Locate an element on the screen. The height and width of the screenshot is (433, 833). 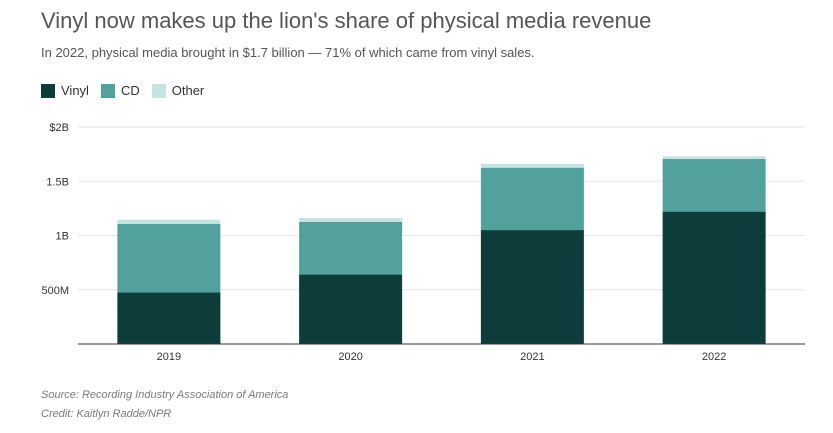
x-tick-label: 2022 is located at coordinates (714, 357).